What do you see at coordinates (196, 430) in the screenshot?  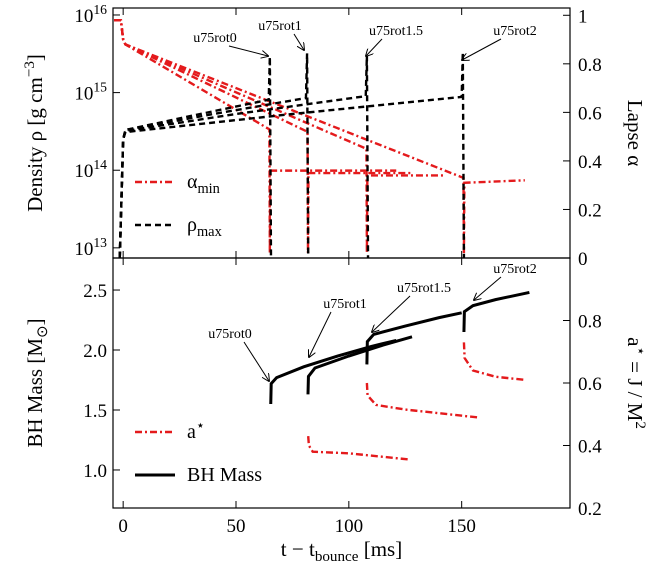 I see `legend-label: a⋆​` at bounding box center [196, 430].